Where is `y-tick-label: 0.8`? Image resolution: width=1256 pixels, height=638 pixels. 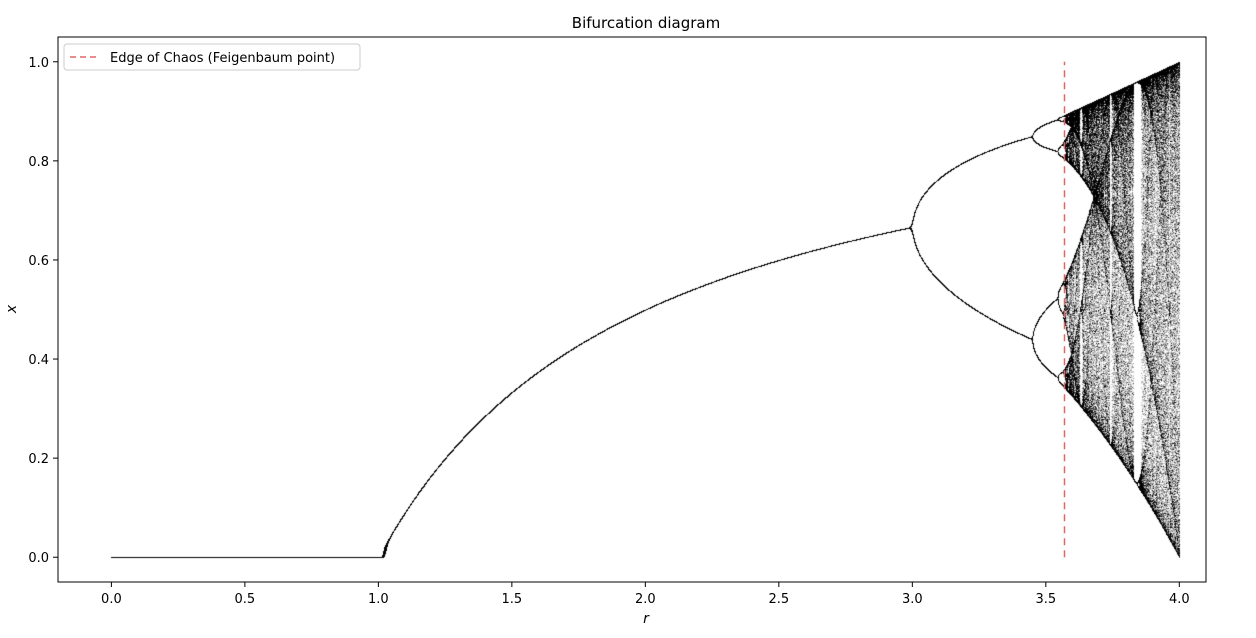
y-tick-label: 0.8 is located at coordinates (38, 162).